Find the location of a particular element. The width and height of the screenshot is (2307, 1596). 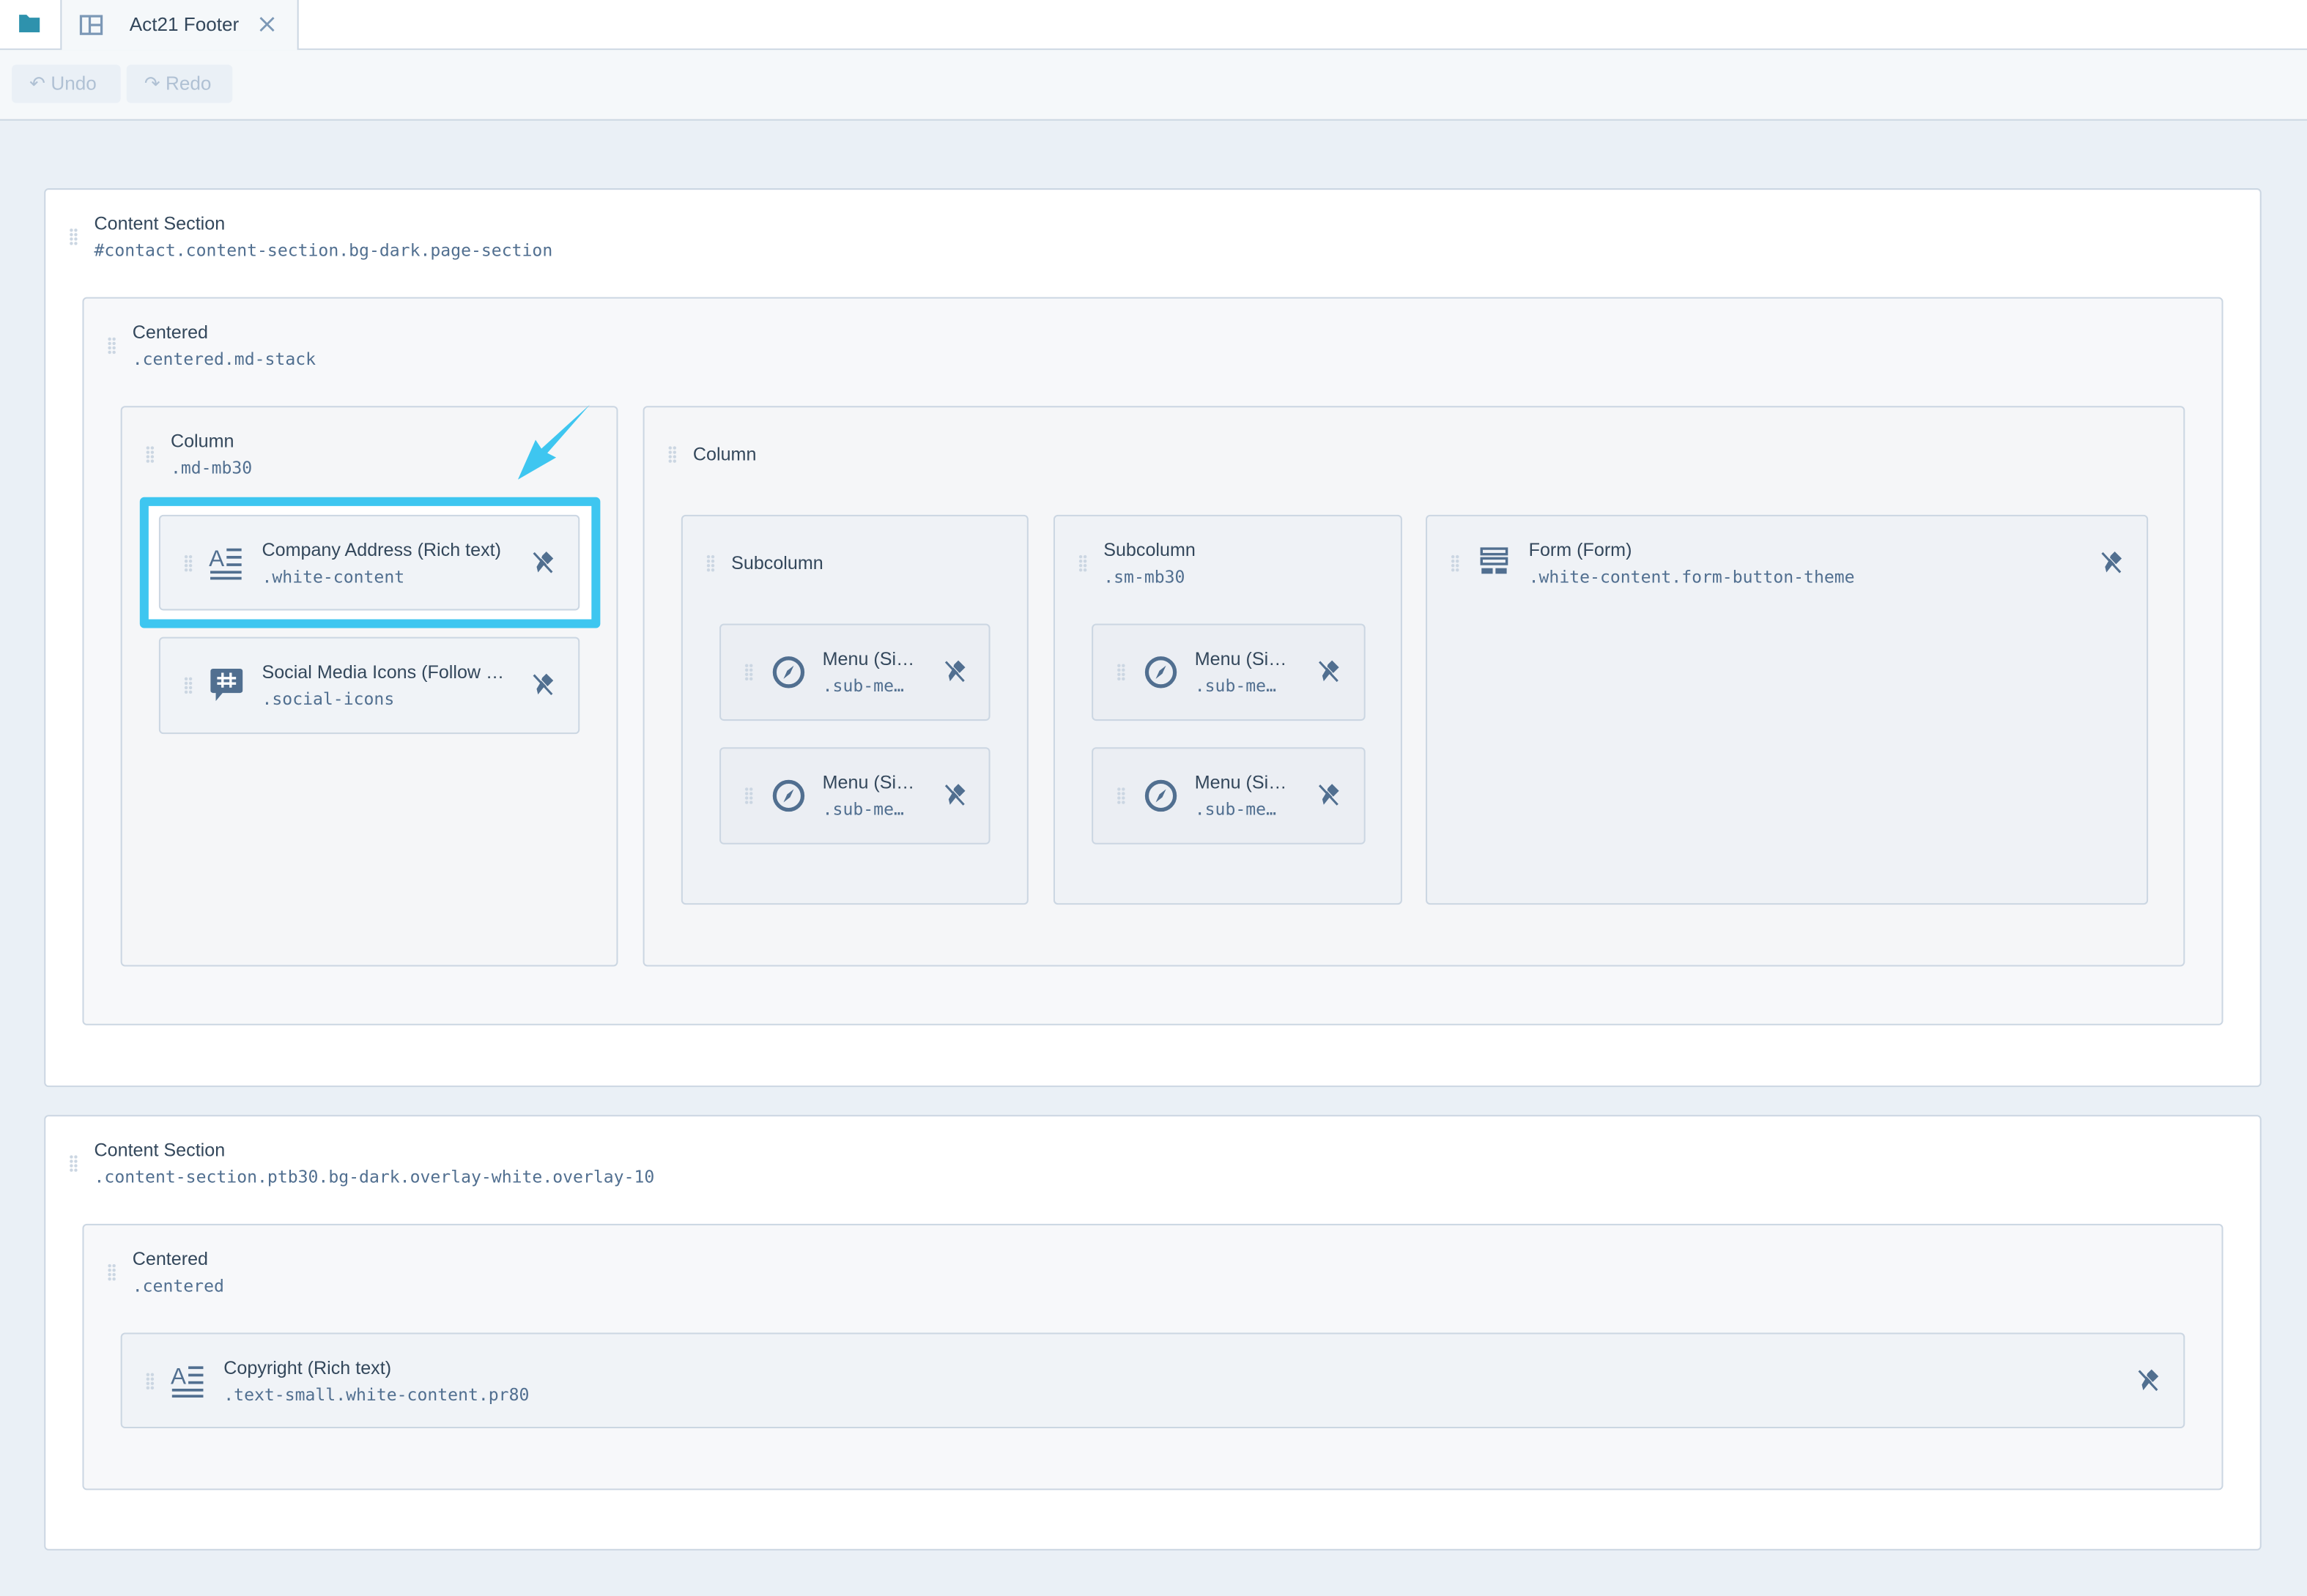

module-class: .text-small.white-content.pr80 is located at coordinates (376, 1395).